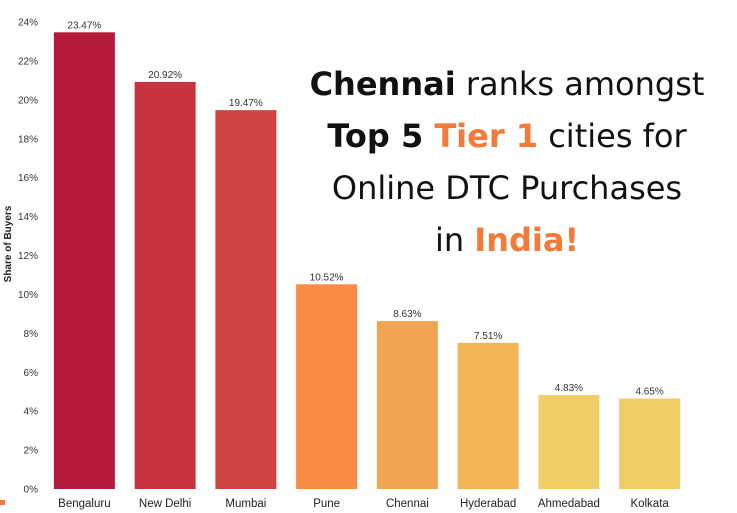  What do you see at coordinates (488, 415) in the screenshot?
I see `bar-hyderabad` at bounding box center [488, 415].